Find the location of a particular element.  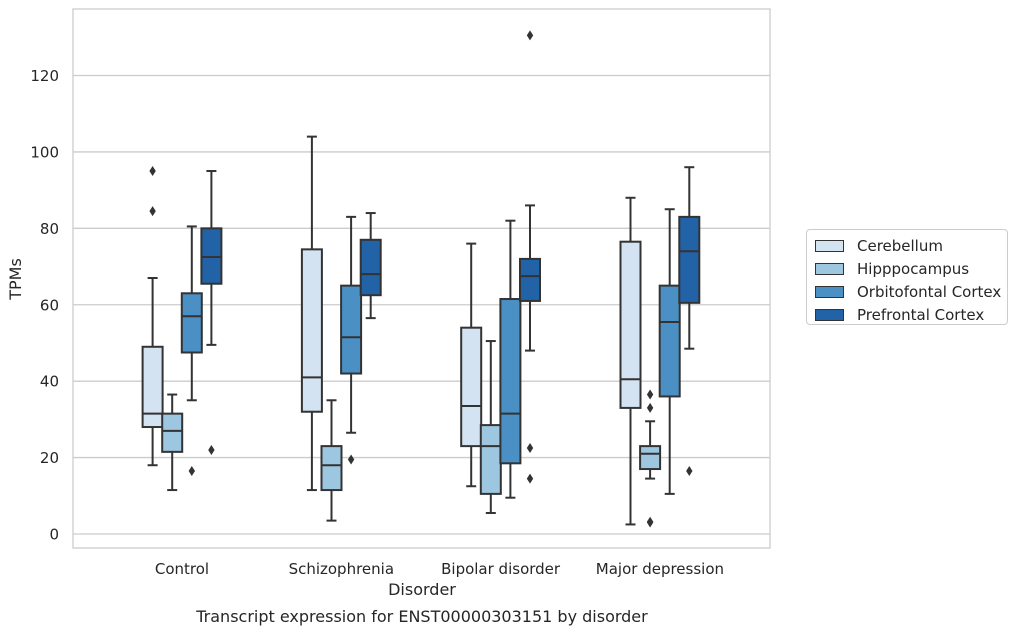

legend-label: Cerebellum is located at coordinates (900, 246).